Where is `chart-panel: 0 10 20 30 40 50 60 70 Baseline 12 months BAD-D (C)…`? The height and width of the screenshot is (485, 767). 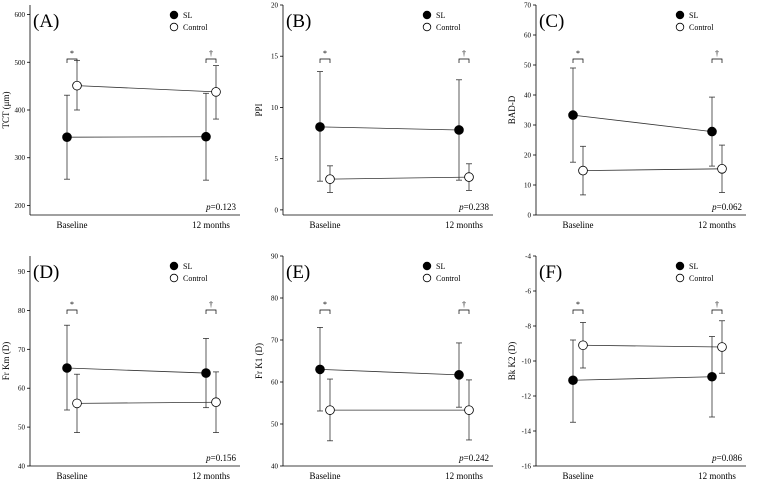 chart-panel: 0 10 20 30 40 50 60 70 Baseline 12 months BAD-D (C)… is located at coordinates (626, 116).